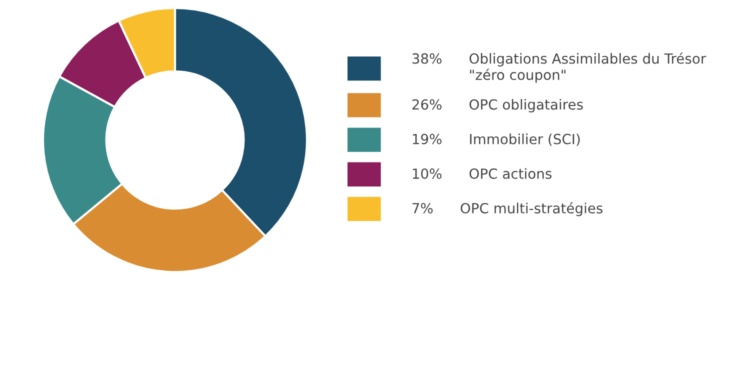 The image size is (750, 374). I want to click on legend-label: 7% OPC multi-stratégies, so click(507, 209).